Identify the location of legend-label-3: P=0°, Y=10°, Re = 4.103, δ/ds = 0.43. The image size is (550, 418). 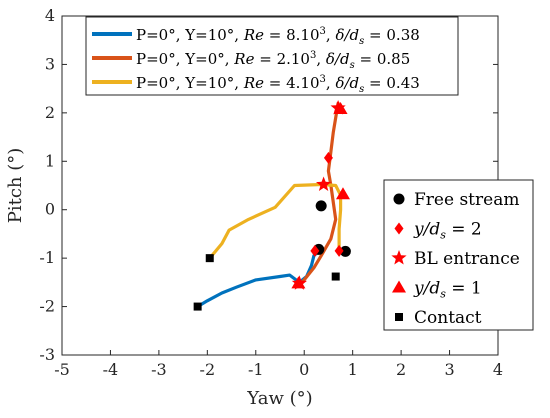
(278, 84).